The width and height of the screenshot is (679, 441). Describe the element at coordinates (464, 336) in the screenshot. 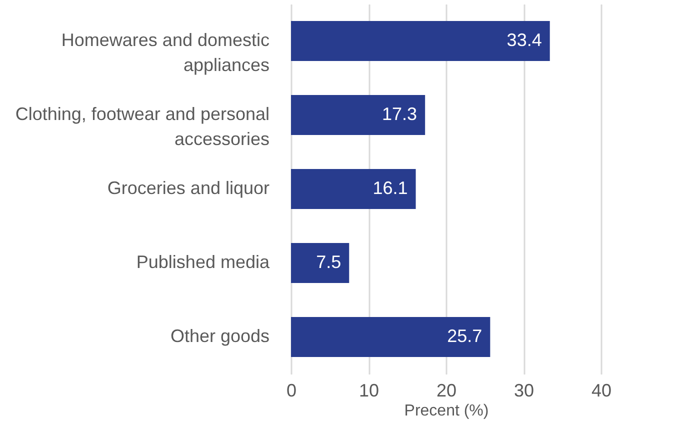

I see `data-label: 25.7` at that location.